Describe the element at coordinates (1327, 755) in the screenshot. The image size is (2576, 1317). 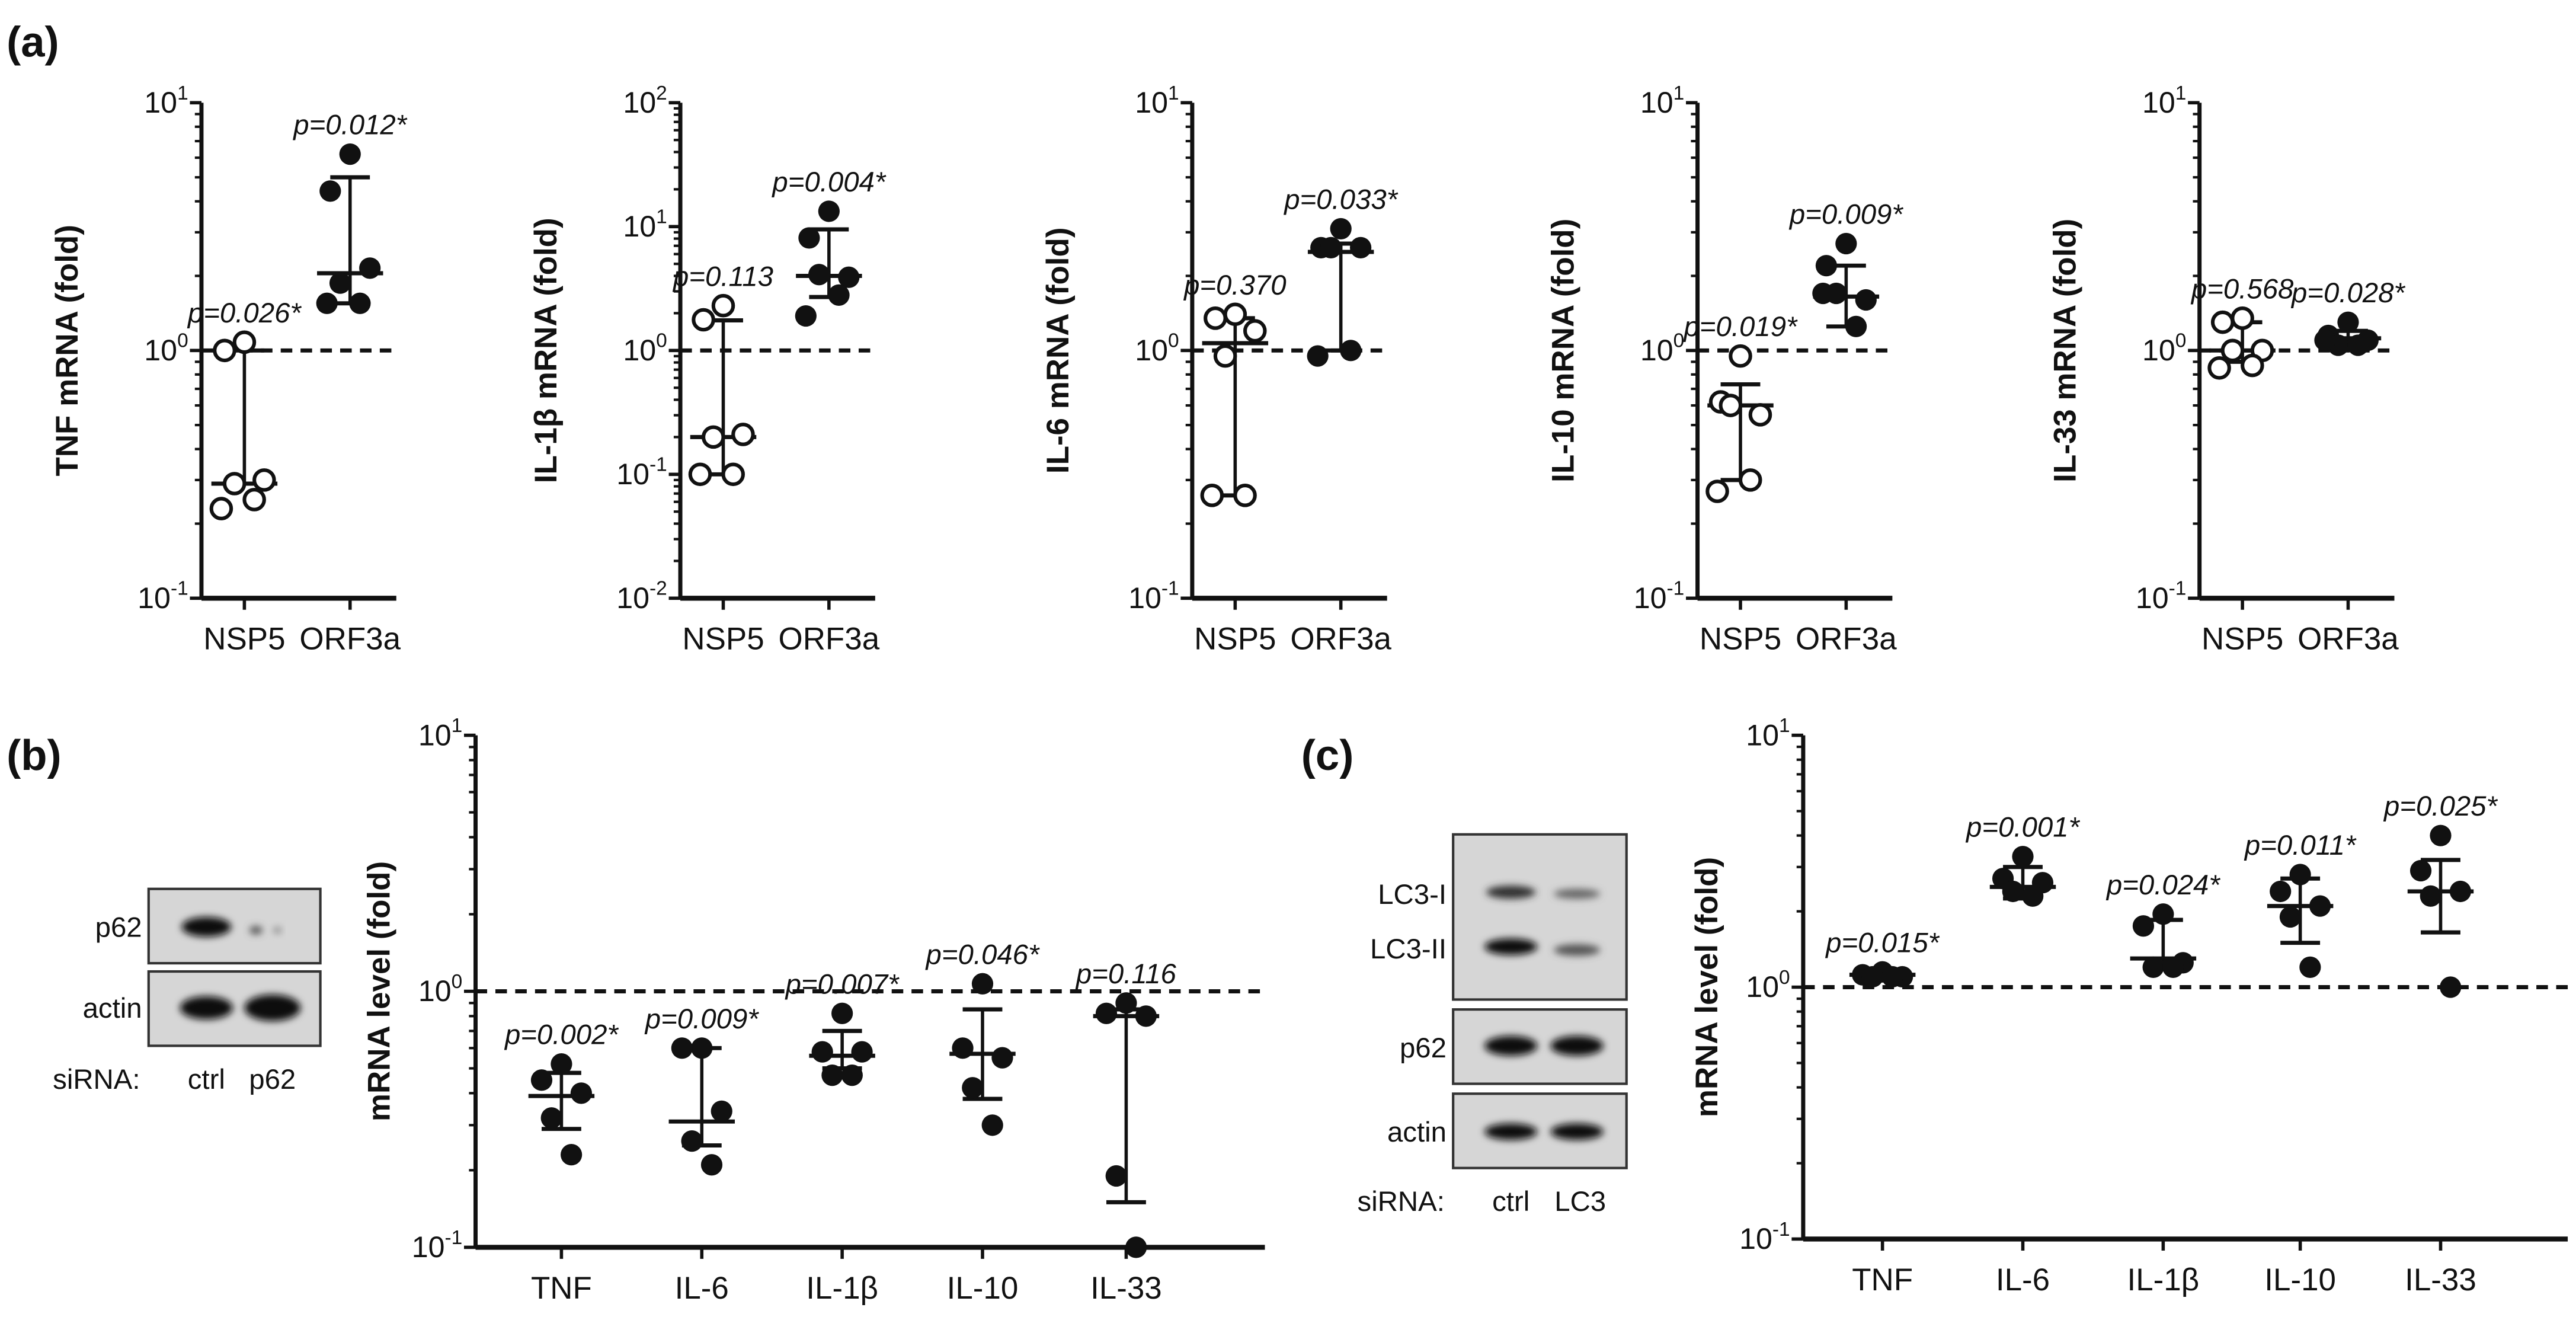
I see `panel-label-c: (c)` at that location.